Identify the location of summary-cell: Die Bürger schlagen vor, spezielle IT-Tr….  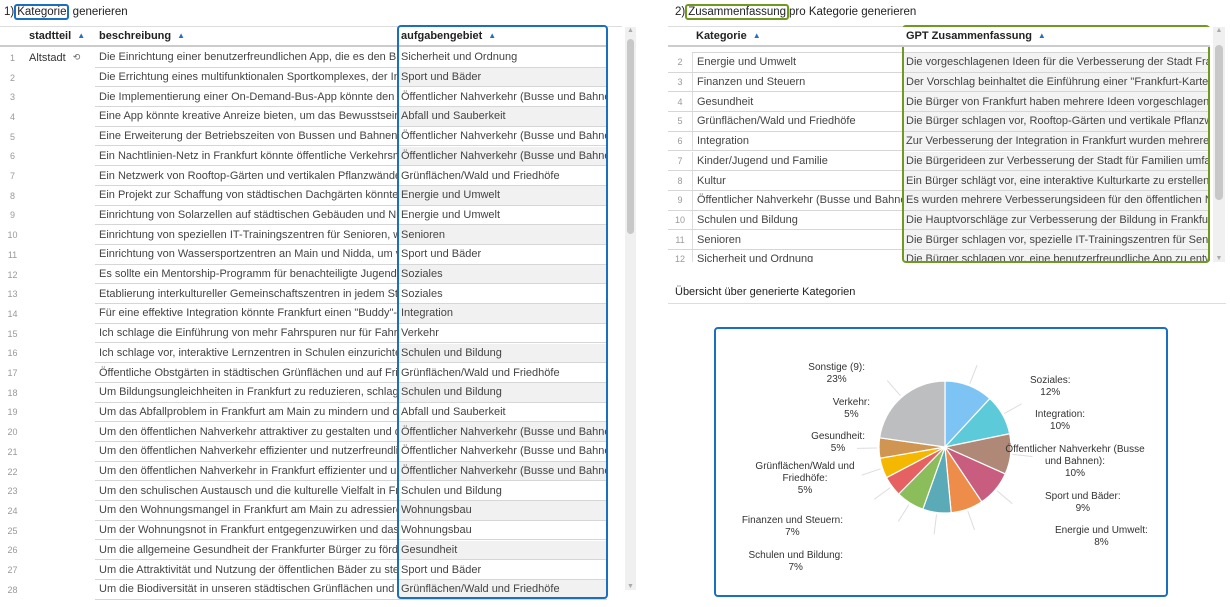
(1056, 240).